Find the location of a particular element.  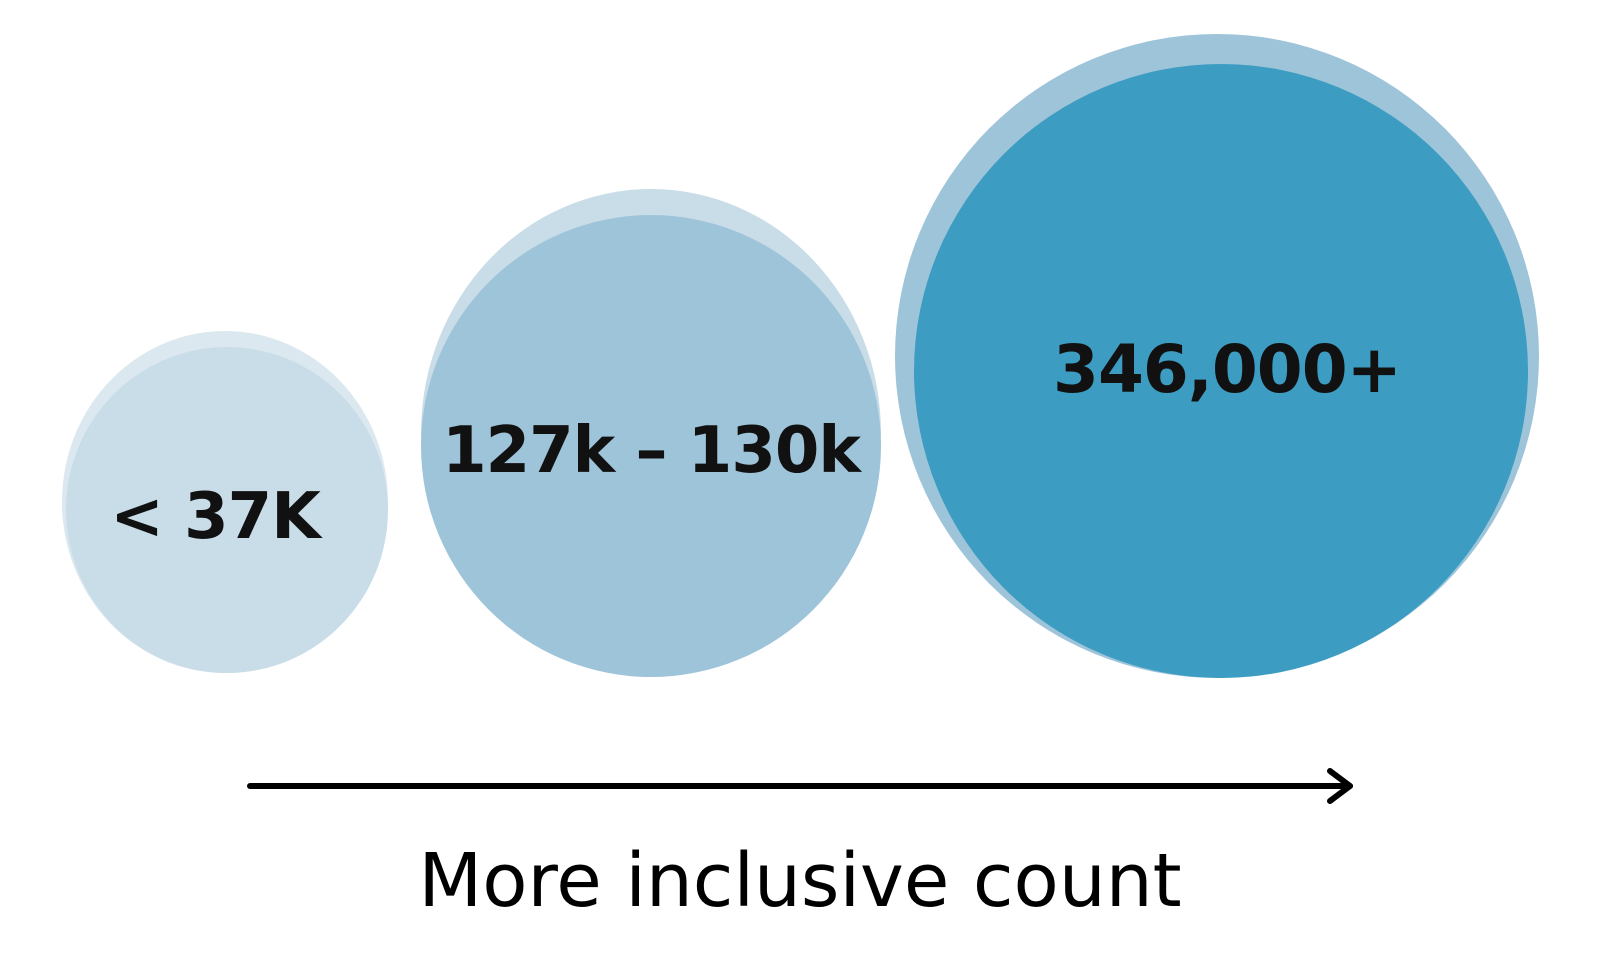

arrow-right-icon is located at coordinates (800, 786).